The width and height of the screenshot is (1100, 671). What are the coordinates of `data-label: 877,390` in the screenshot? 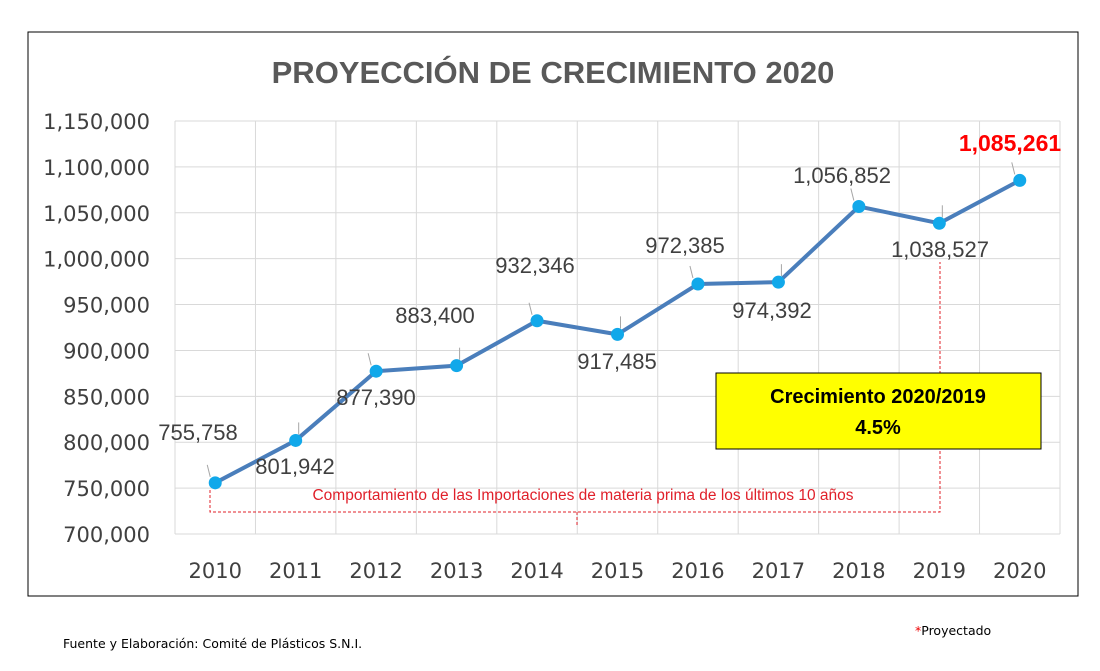 It's located at (376, 397).